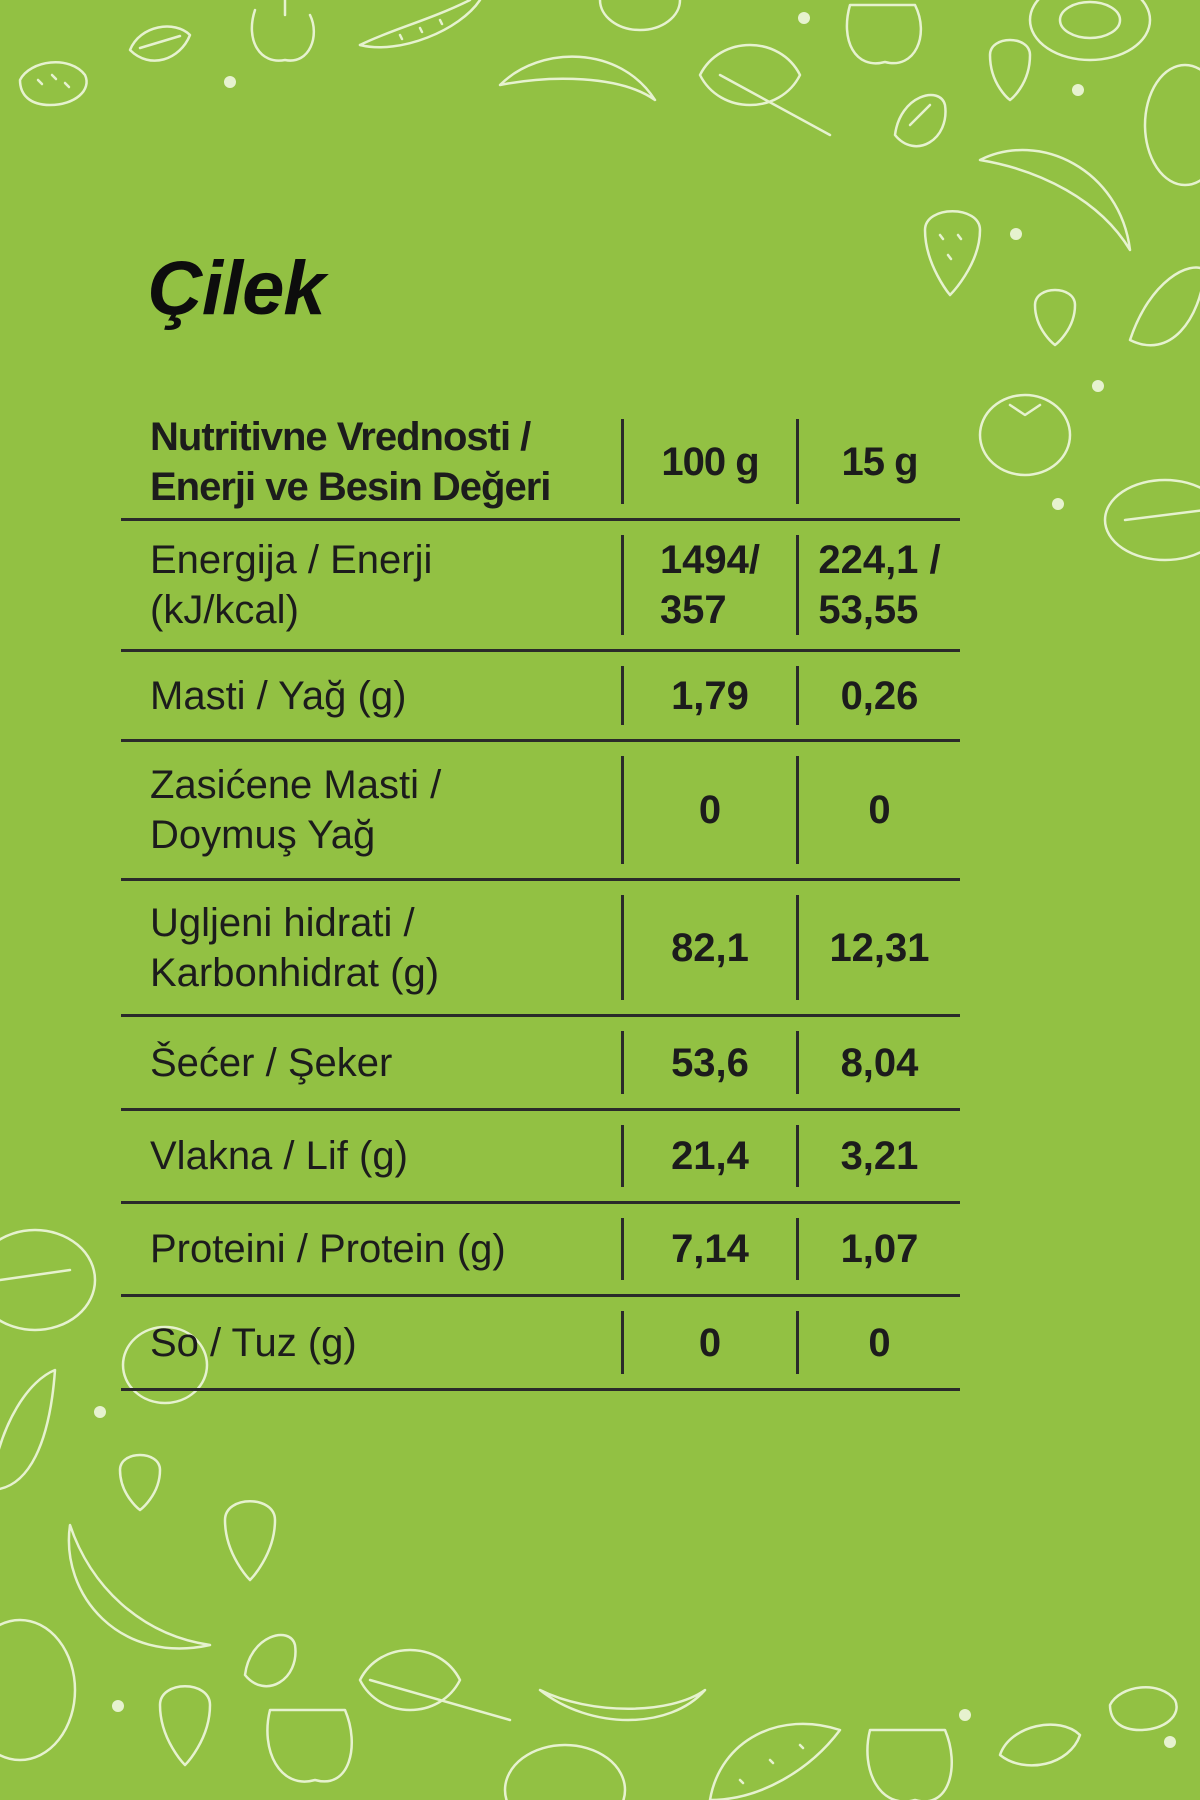 This screenshot has width=1200, height=1800. Describe the element at coordinates (237, 288) in the screenshot. I see `page-title: Çilek` at that location.